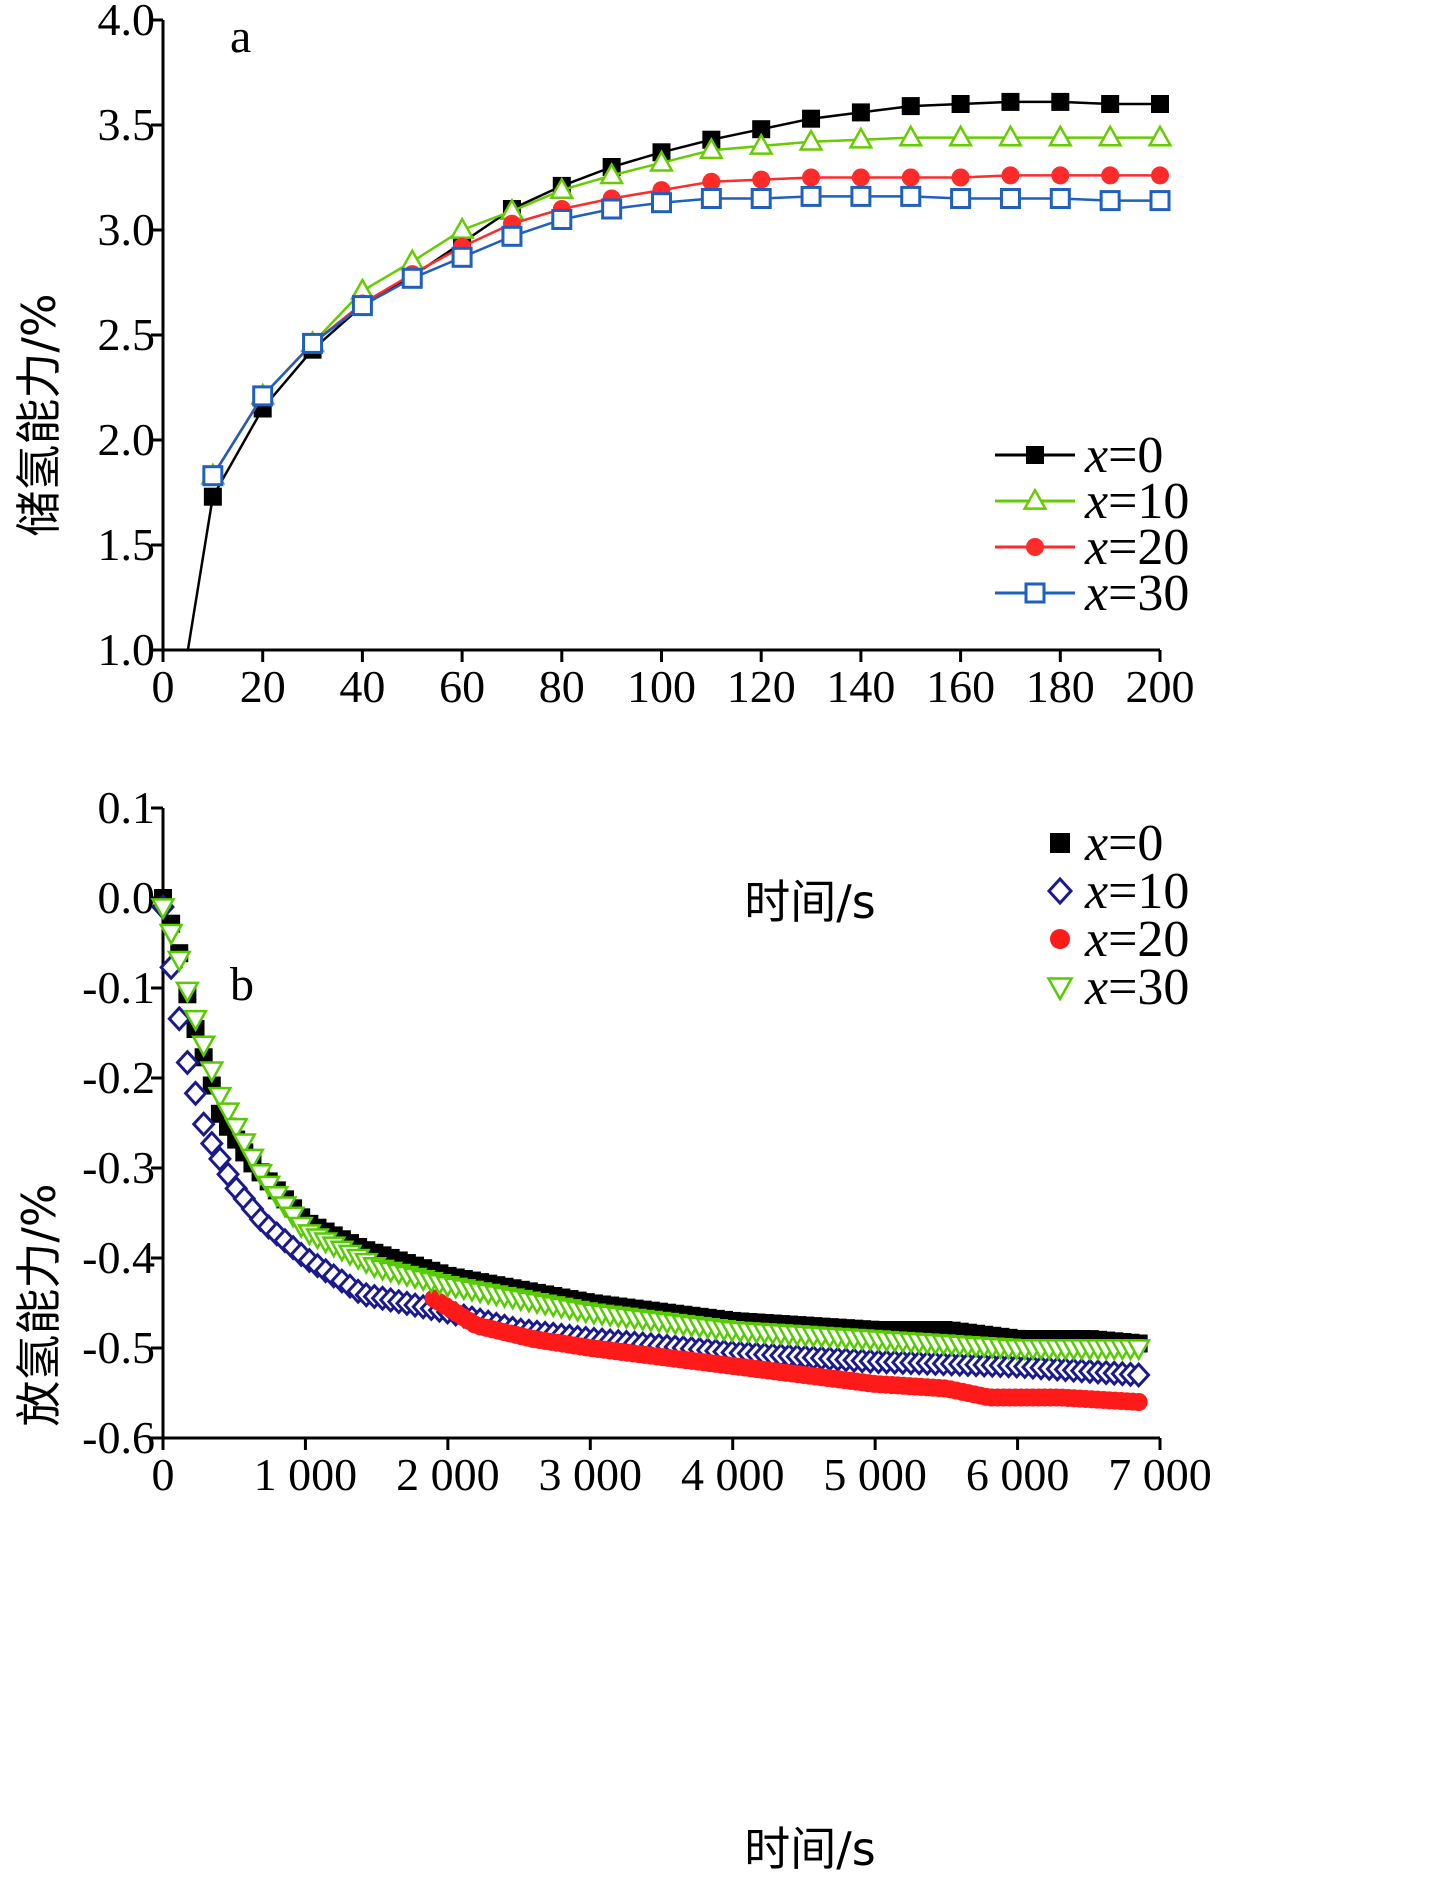  I want to click on x-tick-label: 160, so click(960, 686).